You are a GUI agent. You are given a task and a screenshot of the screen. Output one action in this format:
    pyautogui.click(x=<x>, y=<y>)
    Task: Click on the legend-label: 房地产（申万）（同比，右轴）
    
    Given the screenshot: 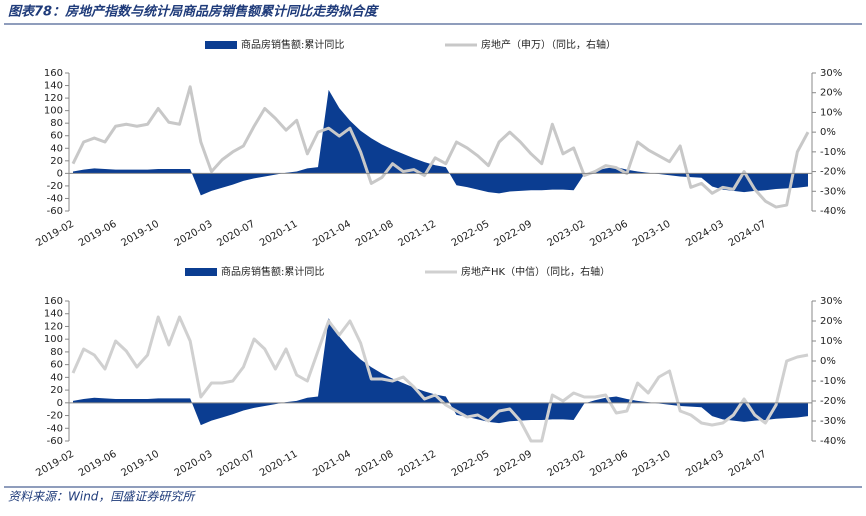 What is the action you would take?
    pyautogui.click(x=548, y=44)
    